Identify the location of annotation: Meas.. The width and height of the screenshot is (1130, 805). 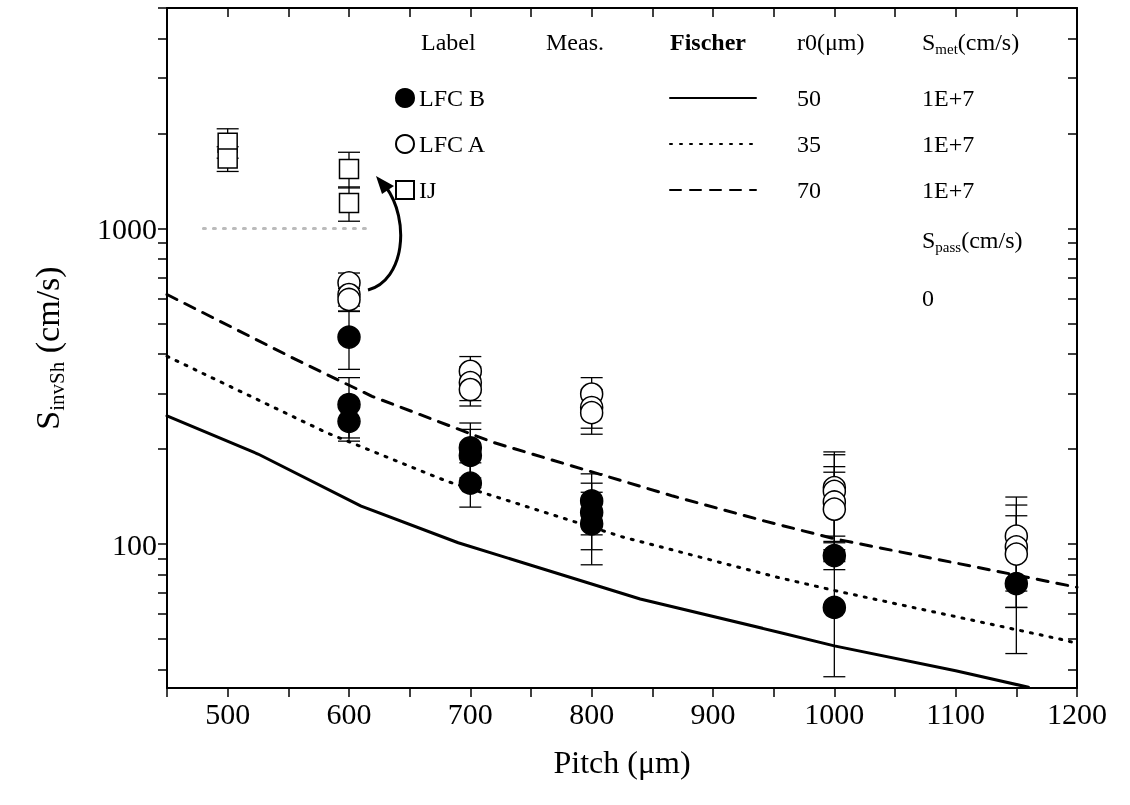
(575, 42).